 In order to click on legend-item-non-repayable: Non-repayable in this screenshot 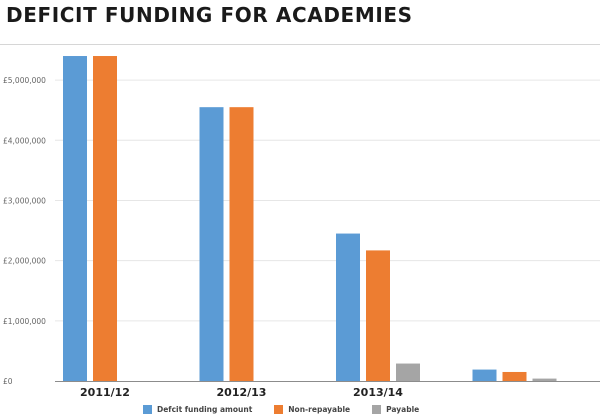, I will do `click(312, 409)`.